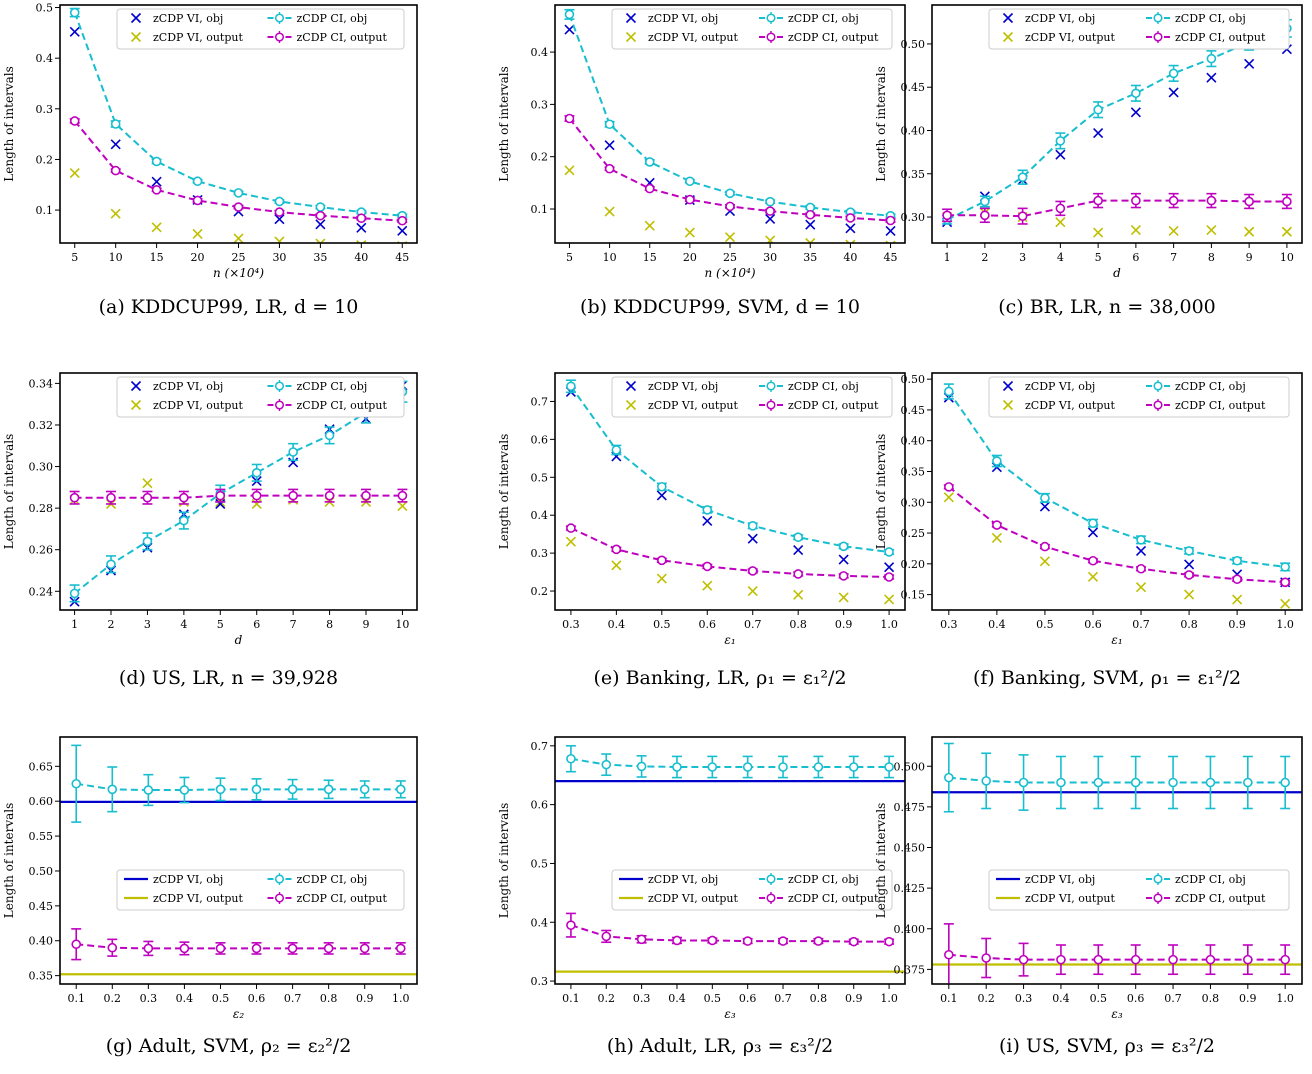  What do you see at coordinates (910, 969) in the screenshot?
I see `y-tick-label: 0.375` at bounding box center [910, 969].